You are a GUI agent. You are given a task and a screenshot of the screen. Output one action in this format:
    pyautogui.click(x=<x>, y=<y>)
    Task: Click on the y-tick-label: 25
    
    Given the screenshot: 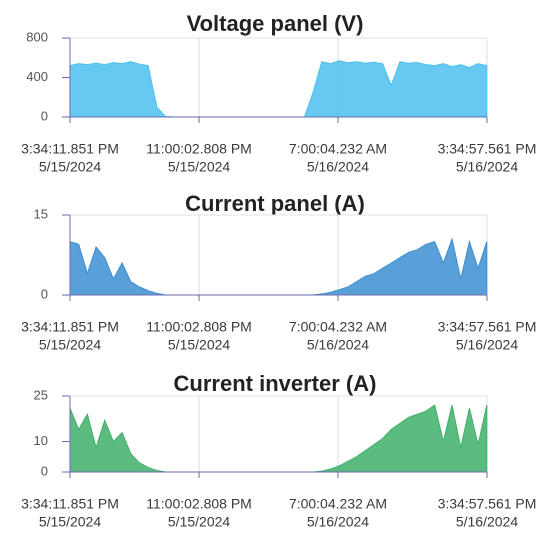 What is the action you would take?
    pyautogui.click(x=41, y=394)
    